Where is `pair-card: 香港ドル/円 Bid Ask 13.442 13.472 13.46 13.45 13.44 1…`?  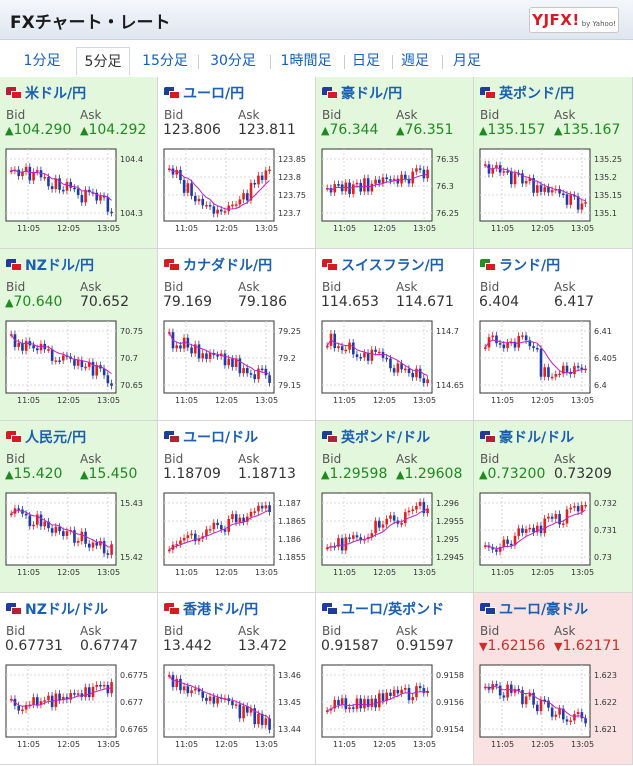
pair-card: 香港ドル/円 Bid Ask 13.442 13.472 13.46 13.45 13.44 1… is located at coordinates (237, 679).